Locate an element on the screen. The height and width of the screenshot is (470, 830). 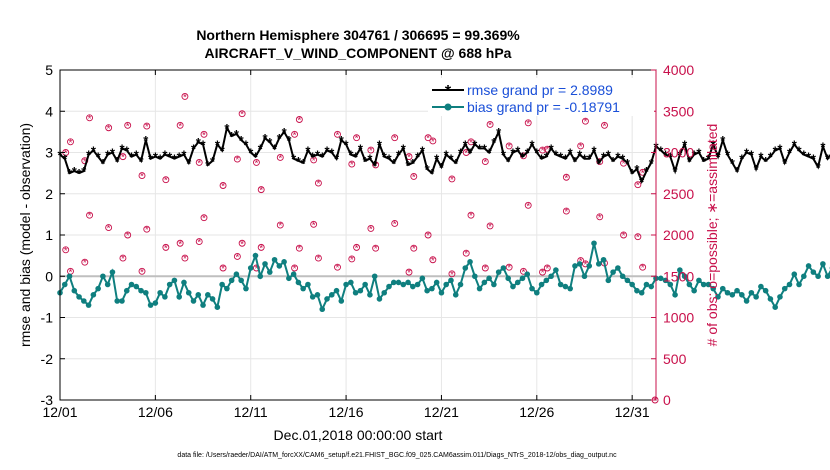
obs-assimilated-low-40: * is located at coordinates (523, 272).